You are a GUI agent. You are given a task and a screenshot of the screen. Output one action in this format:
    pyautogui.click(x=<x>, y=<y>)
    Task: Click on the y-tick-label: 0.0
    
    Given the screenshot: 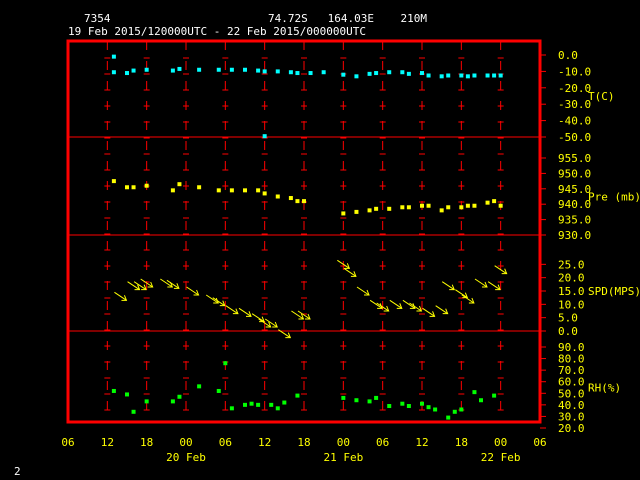 What is the action you would take?
    pyautogui.click(x=568, y=331)
    